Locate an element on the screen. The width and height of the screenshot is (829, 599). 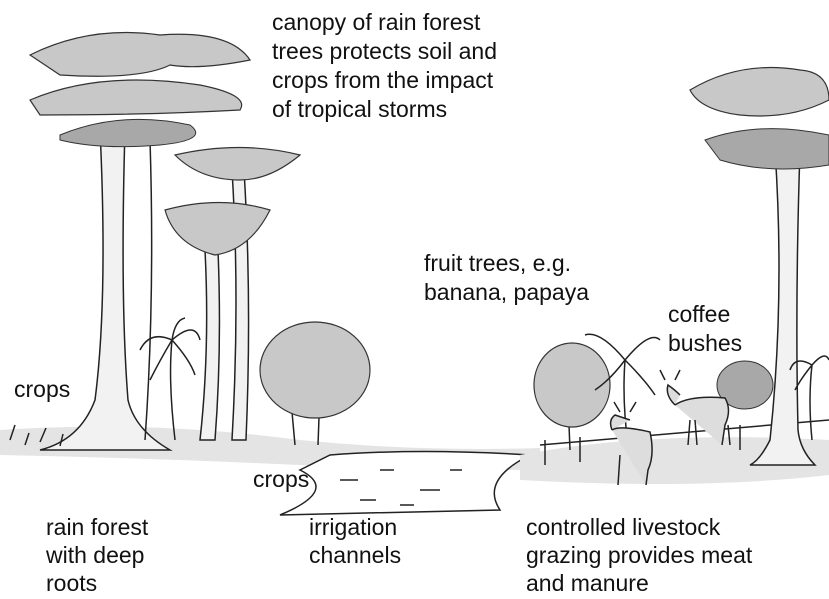
ground is located at coordinates (674, 460).